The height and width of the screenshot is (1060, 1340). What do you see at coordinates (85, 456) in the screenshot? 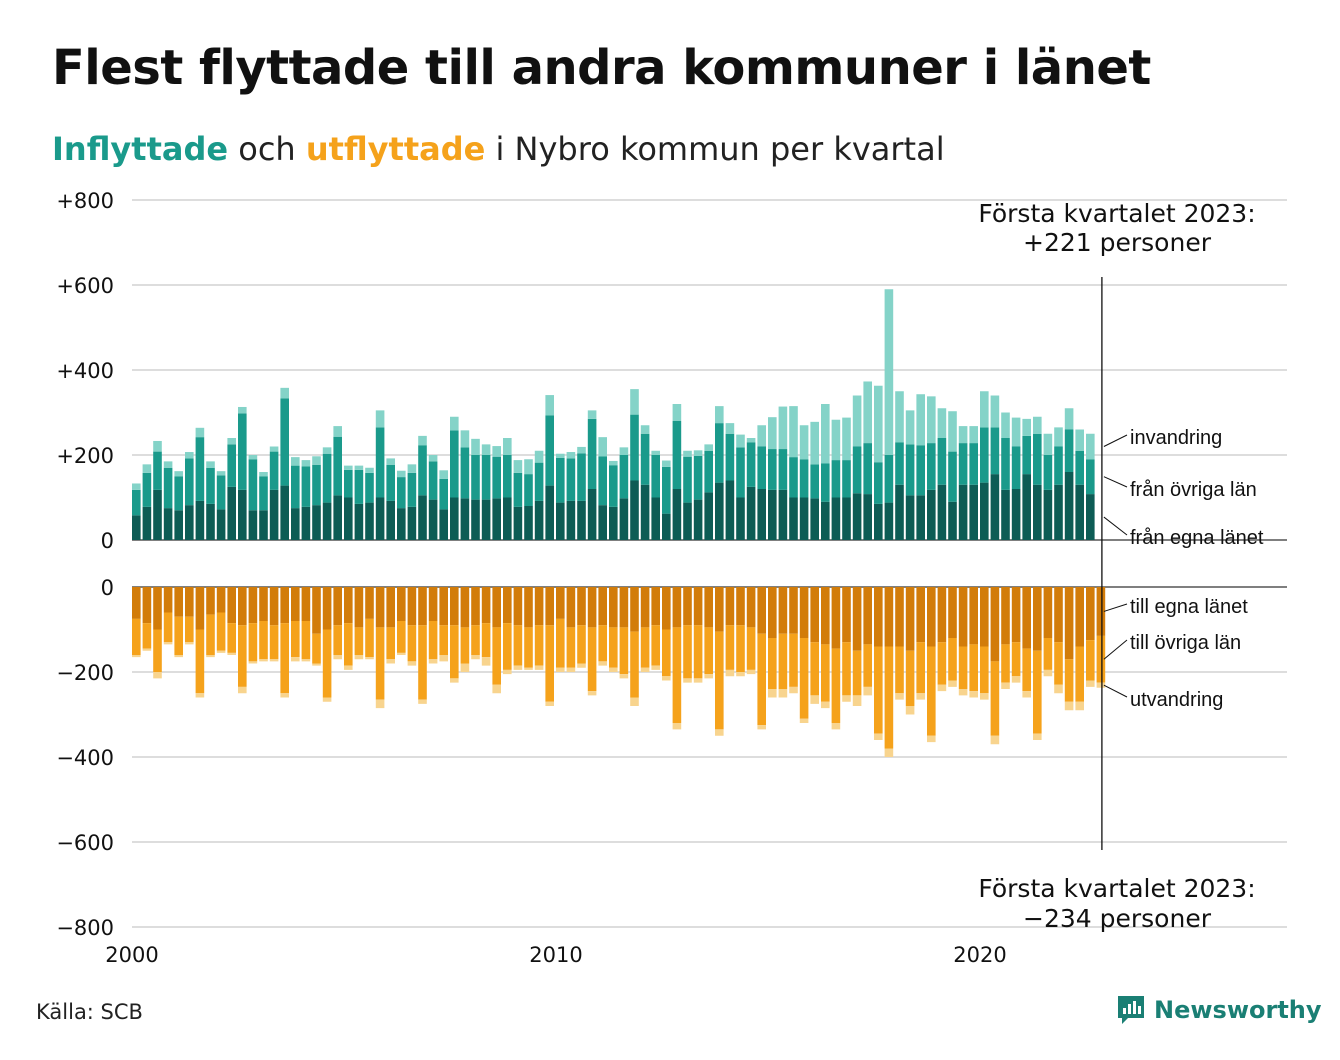
I see `y-tick-label-top: +200` at bounding box center [85, 456].